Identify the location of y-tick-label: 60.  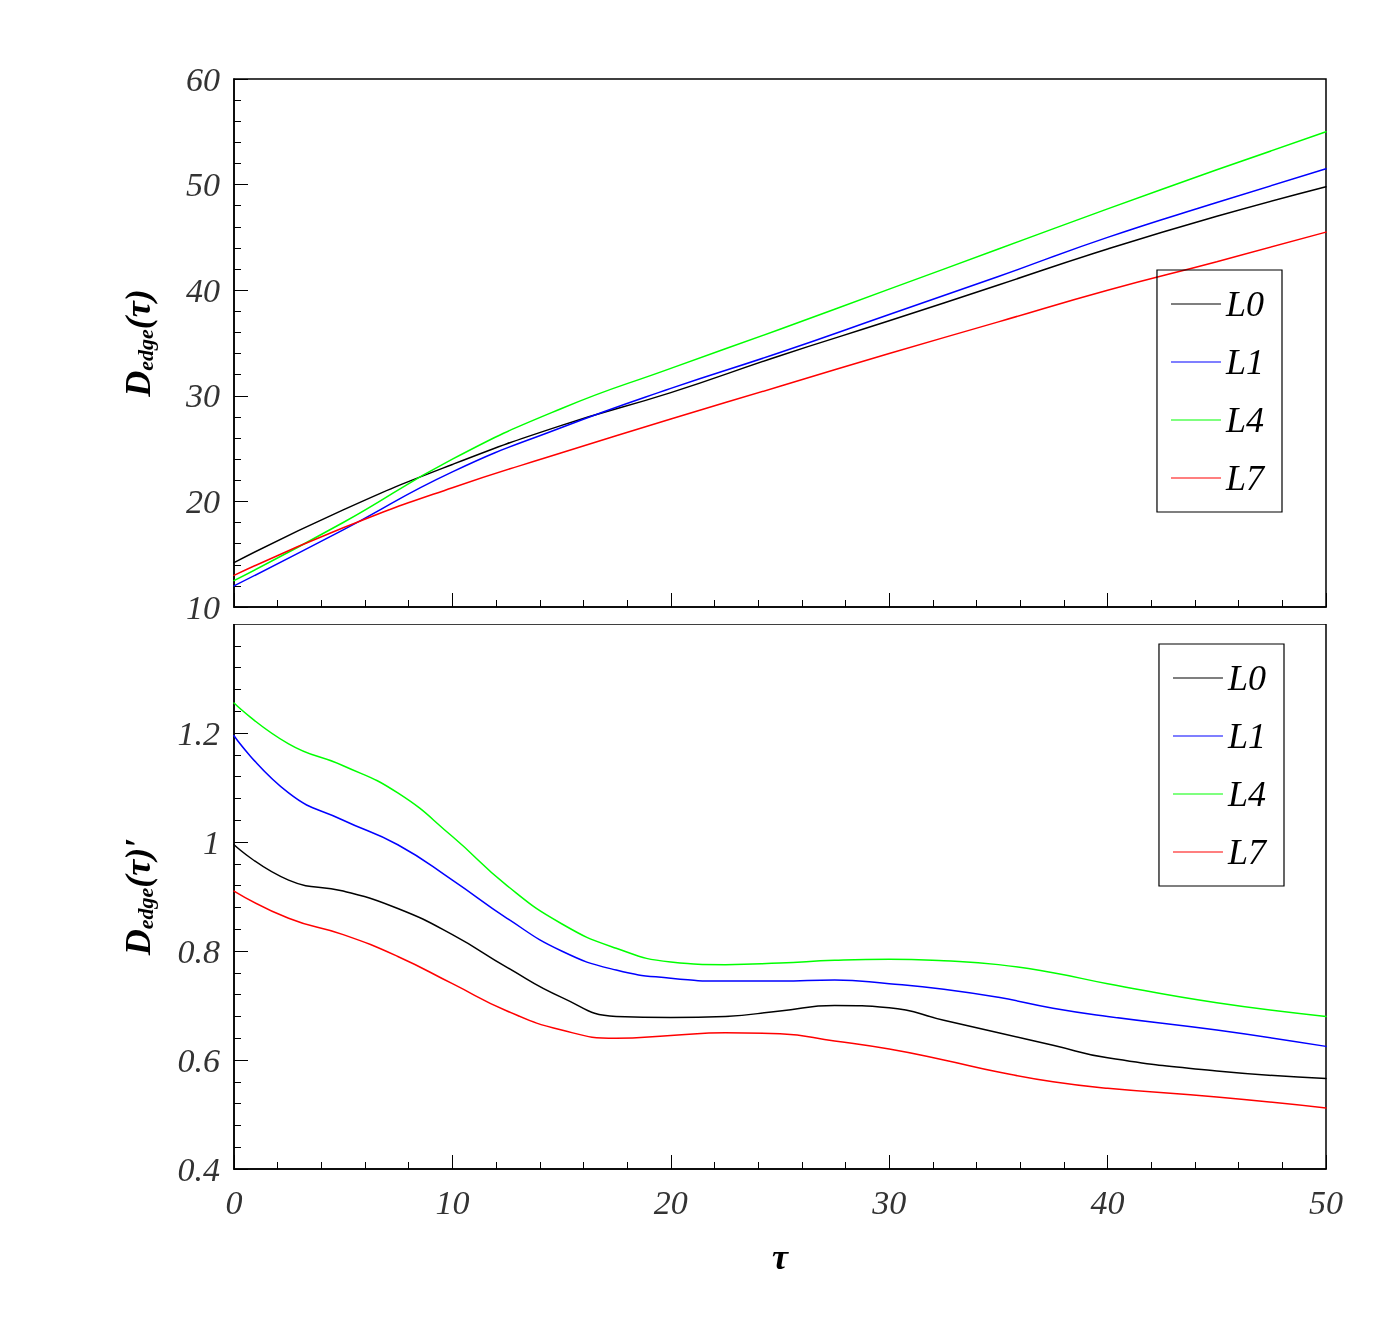
(203, 79).